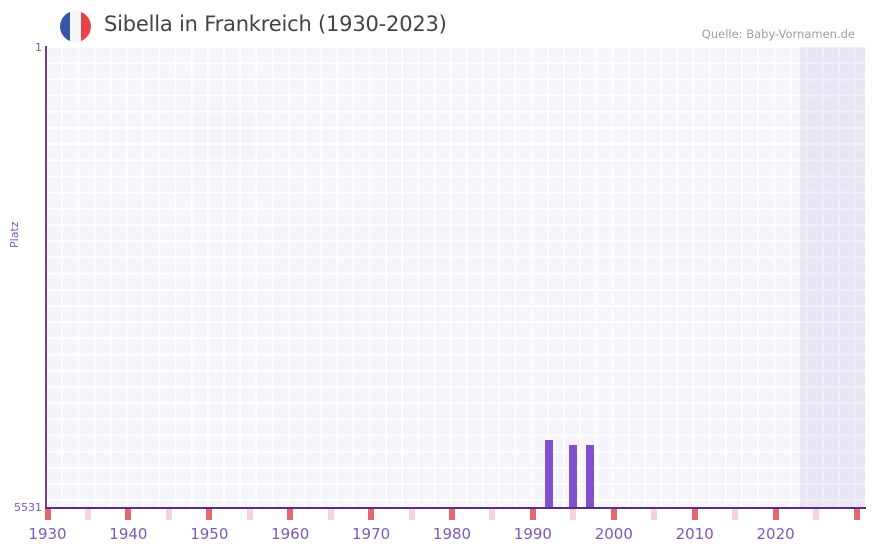 The height and width of the screenshot is (552, 873). I want to click on source-credit: Quelle: Baby-Vornamen.de, so click(778, 34).